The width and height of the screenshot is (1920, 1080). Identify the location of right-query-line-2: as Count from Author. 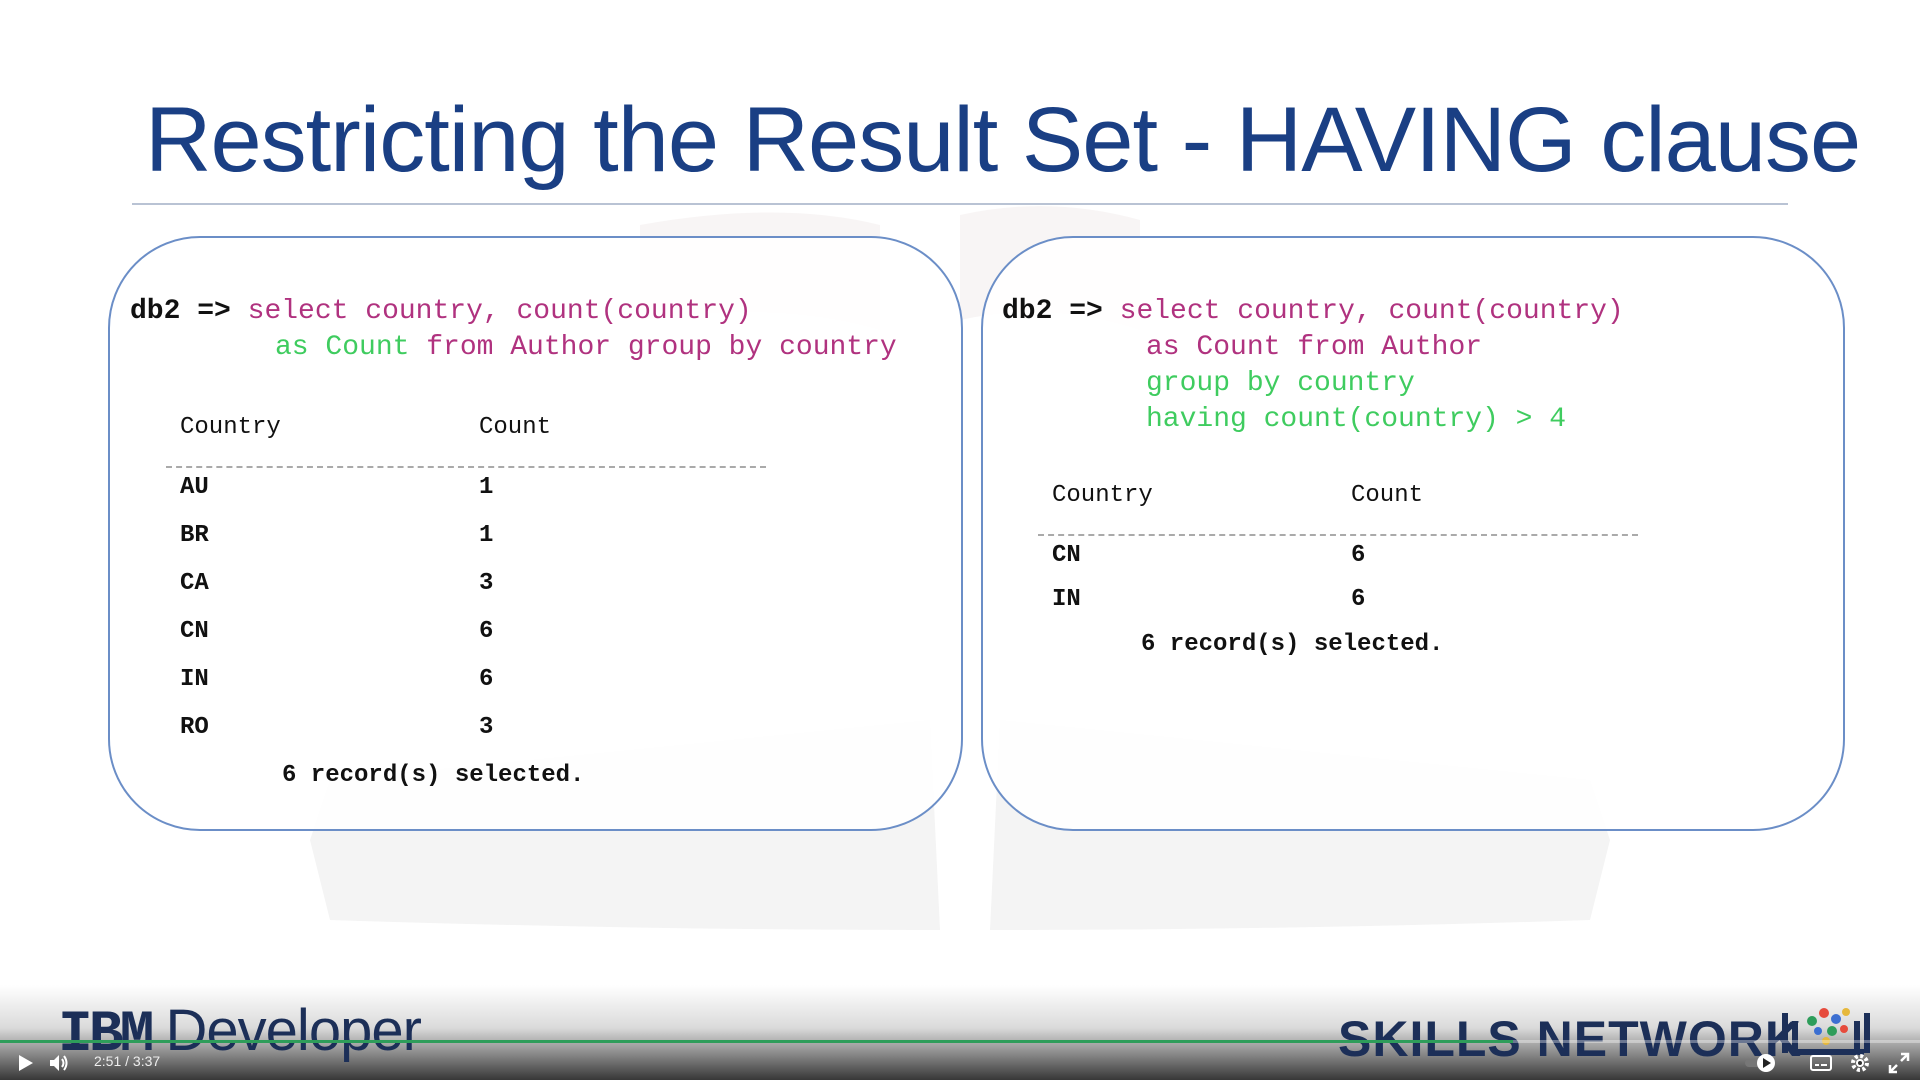
(1314, 347).